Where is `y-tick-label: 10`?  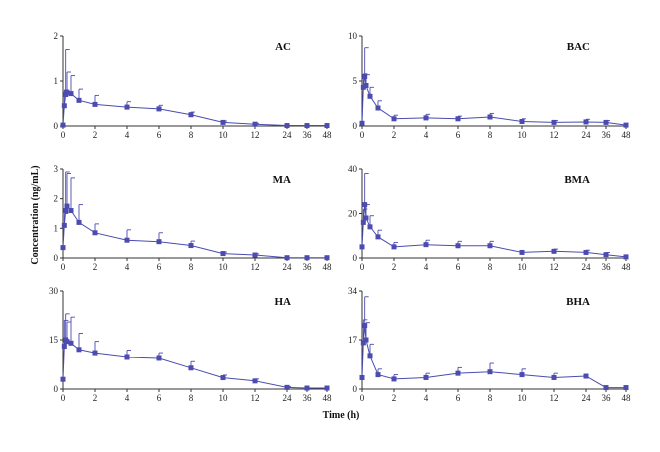
y-tick-label: 10 is located at coordinates (353, 36).